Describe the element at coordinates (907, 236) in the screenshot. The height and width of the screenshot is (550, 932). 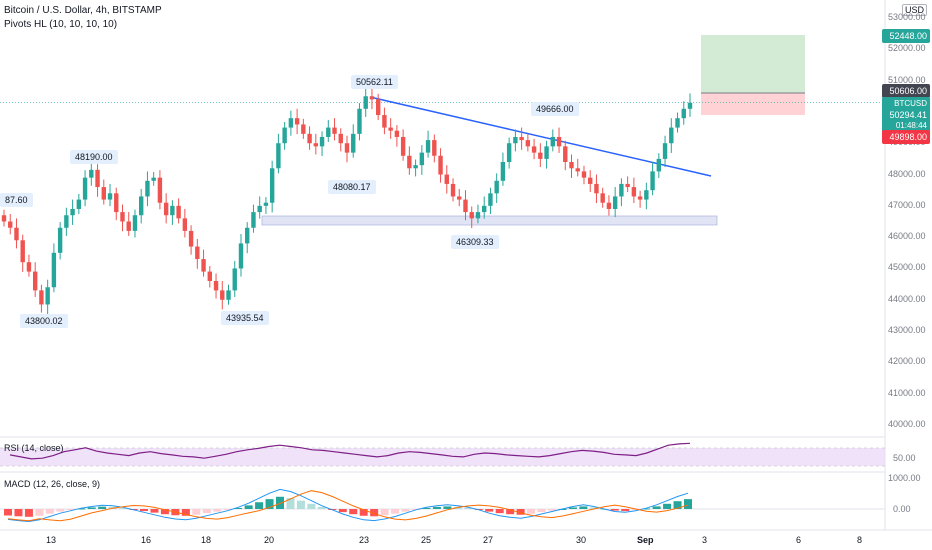
I see `price-axis-label: 46000.00` at that location.